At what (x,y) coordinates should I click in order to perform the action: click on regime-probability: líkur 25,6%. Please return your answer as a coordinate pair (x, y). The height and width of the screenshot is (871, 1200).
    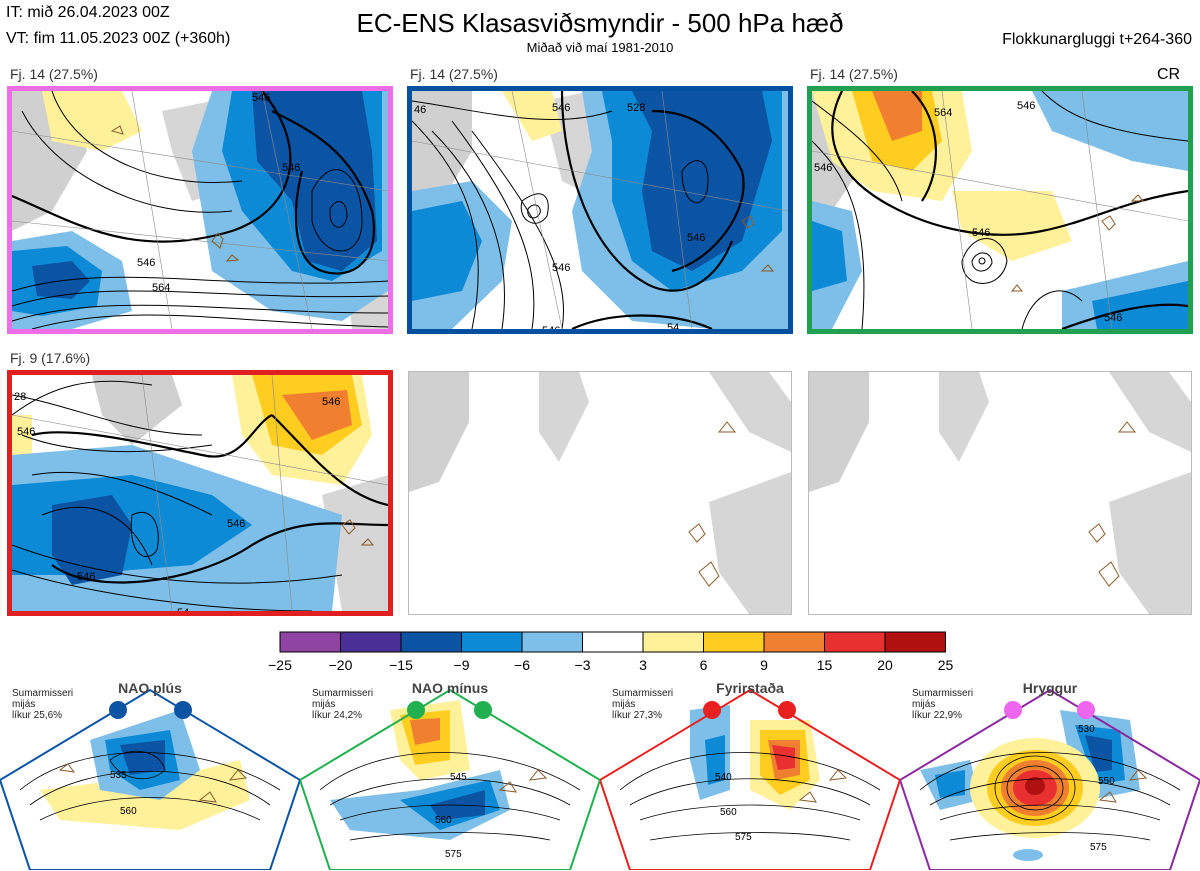
    Looking at the image, I should click on (37, 715).